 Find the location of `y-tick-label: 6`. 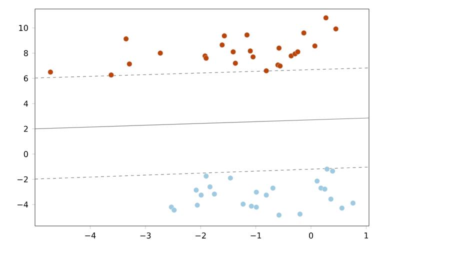

y-tick-label: 6 is located at coordinates (26, 78).